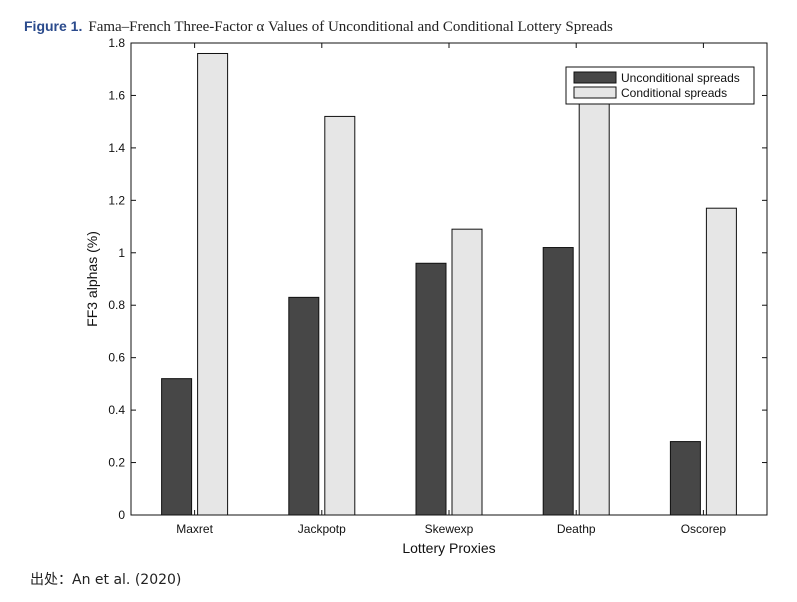  I want to click on source-citation: 出处：An et al. (2020), so click(106, 580).